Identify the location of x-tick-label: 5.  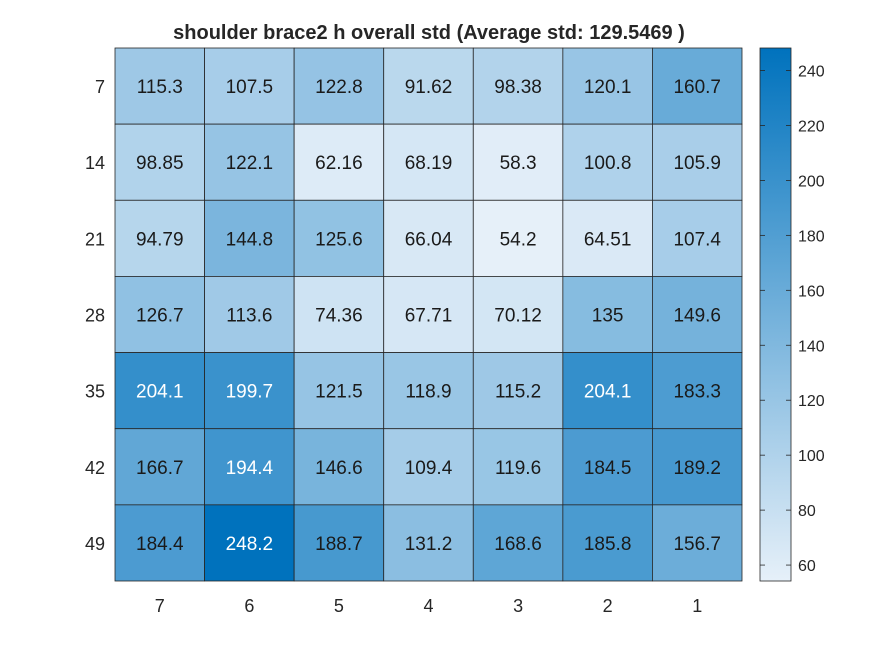
(339, 606).